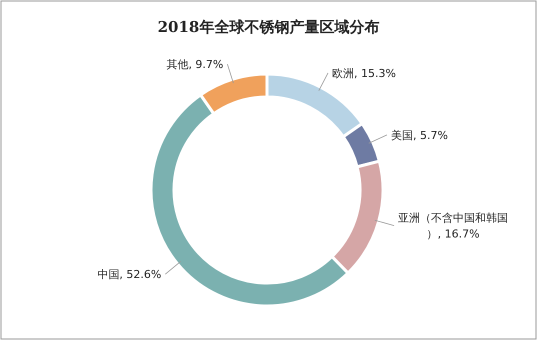  Describe the element at coordinates (419, 135) in the screenshot. I see `slice-label: 美国, 5.7%` at that location.